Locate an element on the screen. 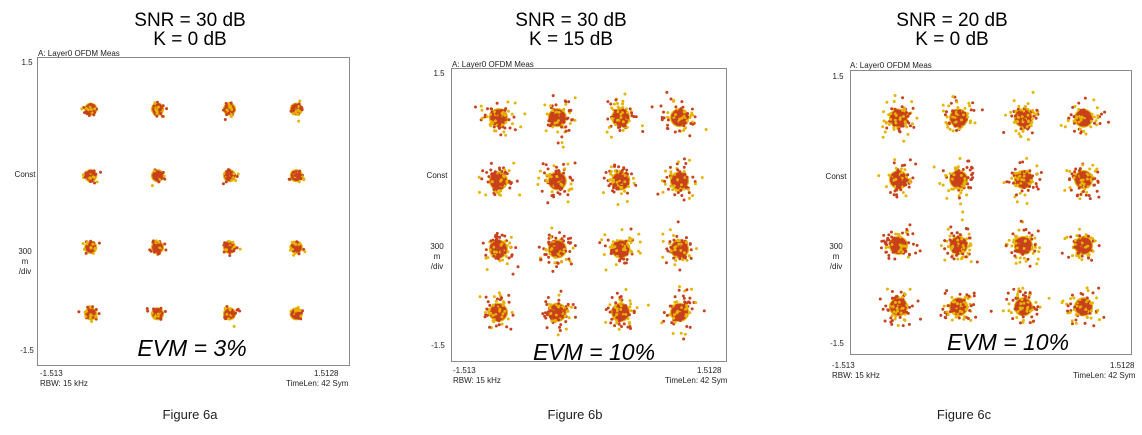 This screenshot has height=435, width=1142. y-label-scale-value: 300 is located at coordinates (437, 246).